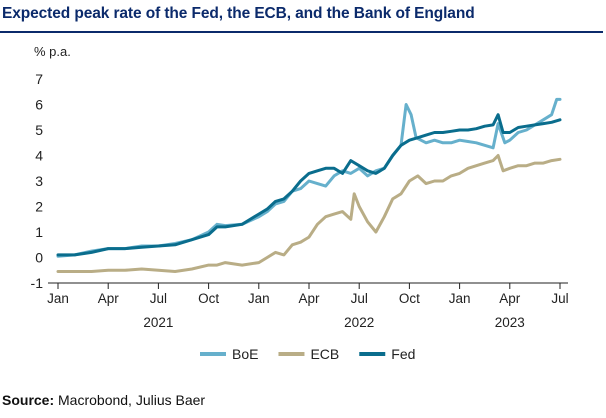 This screenshot has width=606, height=418. What do you see at coordinates (52, 51) in the screenshot?
I see `y-axis-label: % p.a.` at bounding box center [52, 51].